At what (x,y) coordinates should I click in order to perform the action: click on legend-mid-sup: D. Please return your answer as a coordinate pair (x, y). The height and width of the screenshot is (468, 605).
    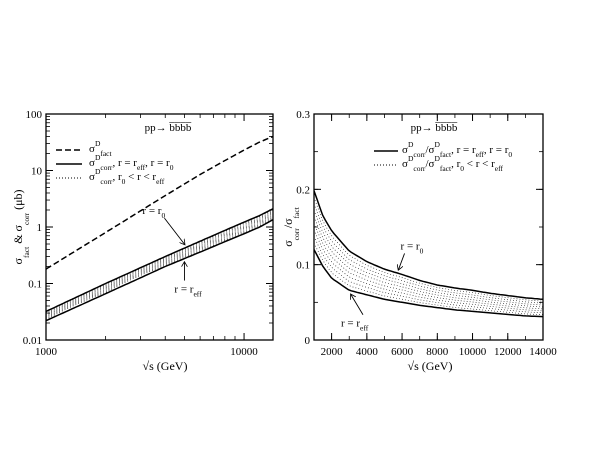
    Looking at the image, I should click on (437, 158).